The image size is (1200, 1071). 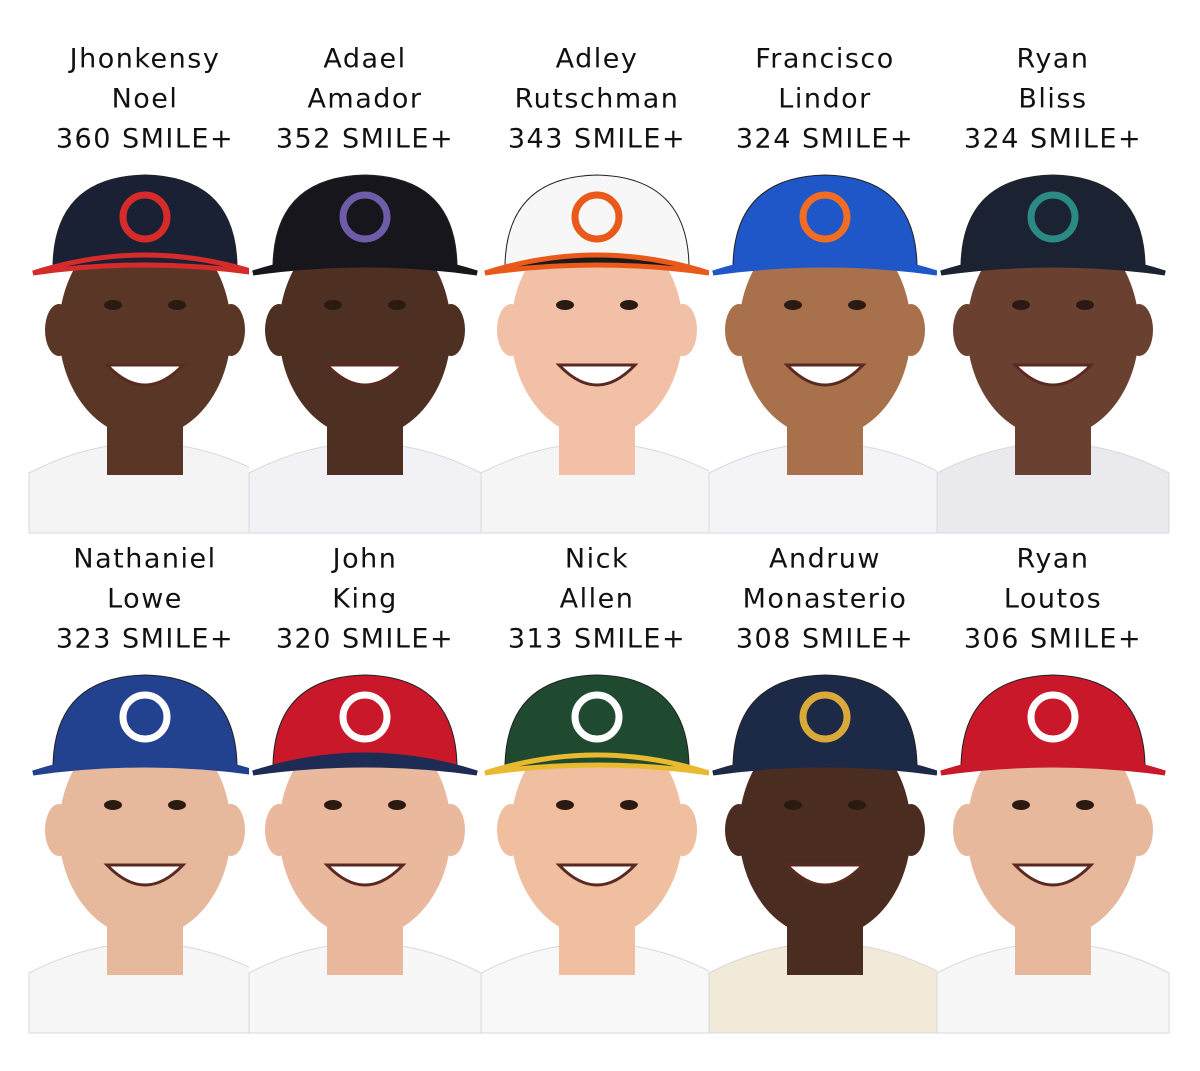 I want to click on player-first-name: Nathaniel, so click(x=144, y=559).